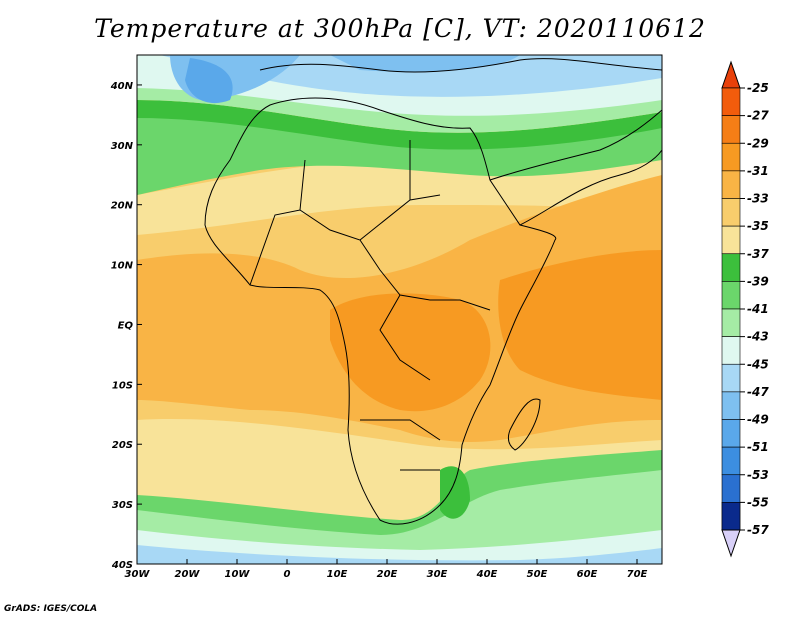  Describe the element at coordinates (758, 143) in the screenshot. I see `colorbar-label: -29` at that location.